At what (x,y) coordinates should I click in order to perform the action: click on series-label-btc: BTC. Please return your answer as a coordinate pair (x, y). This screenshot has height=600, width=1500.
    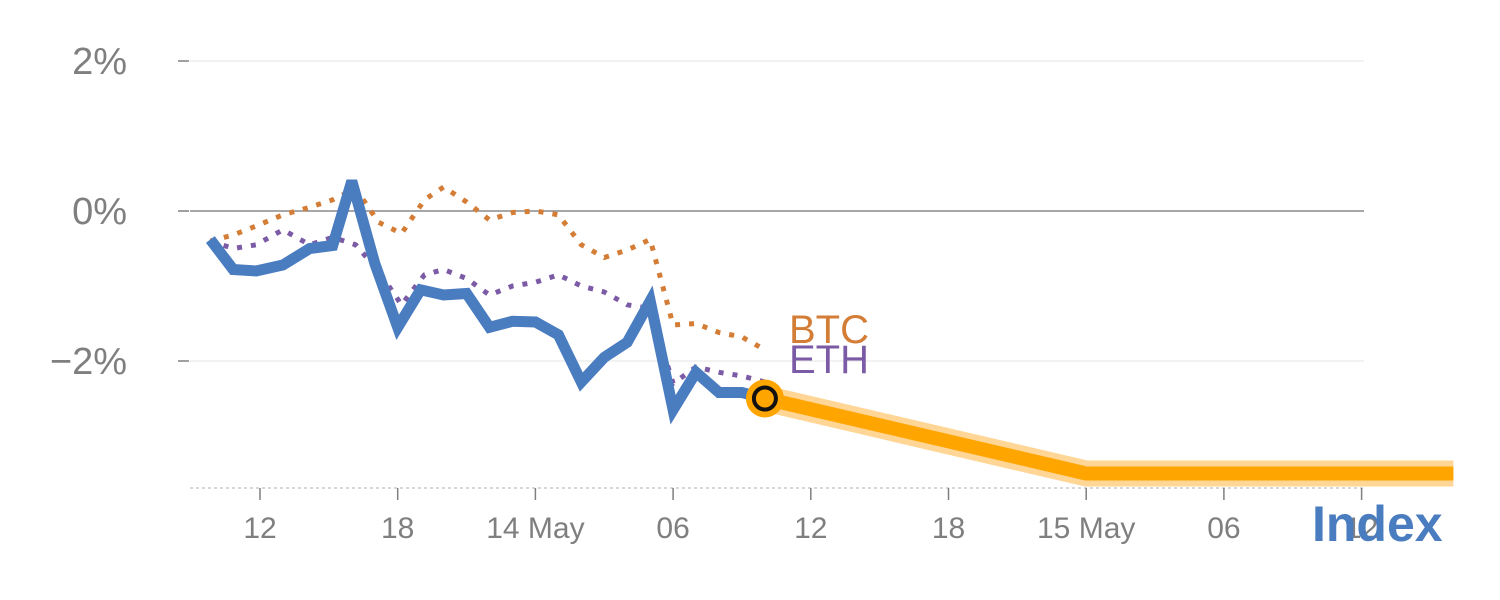
    Looking at the image, I should click on (829, 330).